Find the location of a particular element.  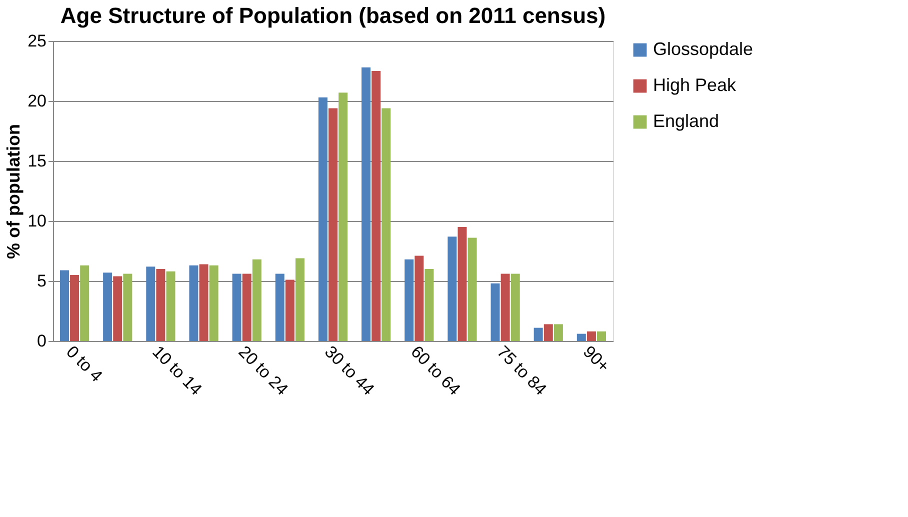

x-tick-label: 90+ is located at coordinates (596, 359).